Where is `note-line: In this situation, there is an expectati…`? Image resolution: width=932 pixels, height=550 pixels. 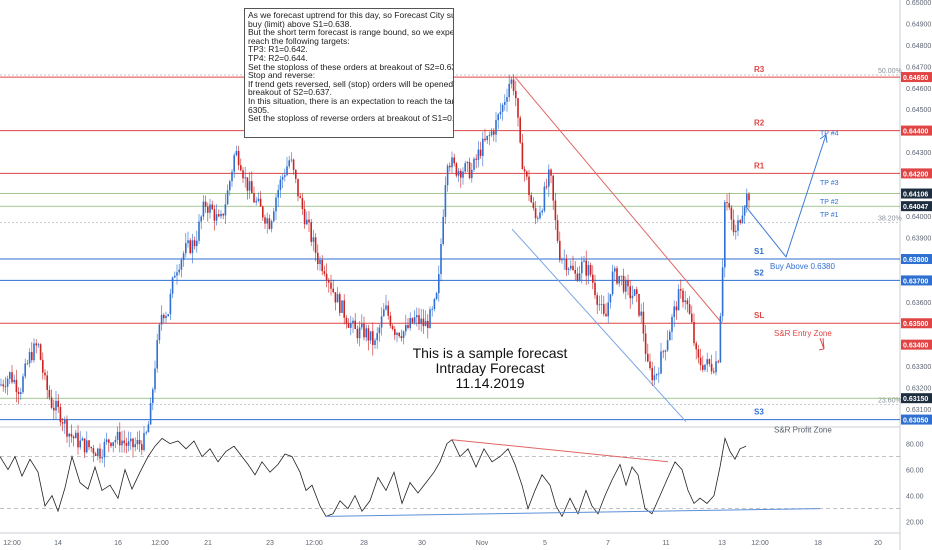 note-line: In this situation, there is an expectati… is located at coordinates (351, 100).